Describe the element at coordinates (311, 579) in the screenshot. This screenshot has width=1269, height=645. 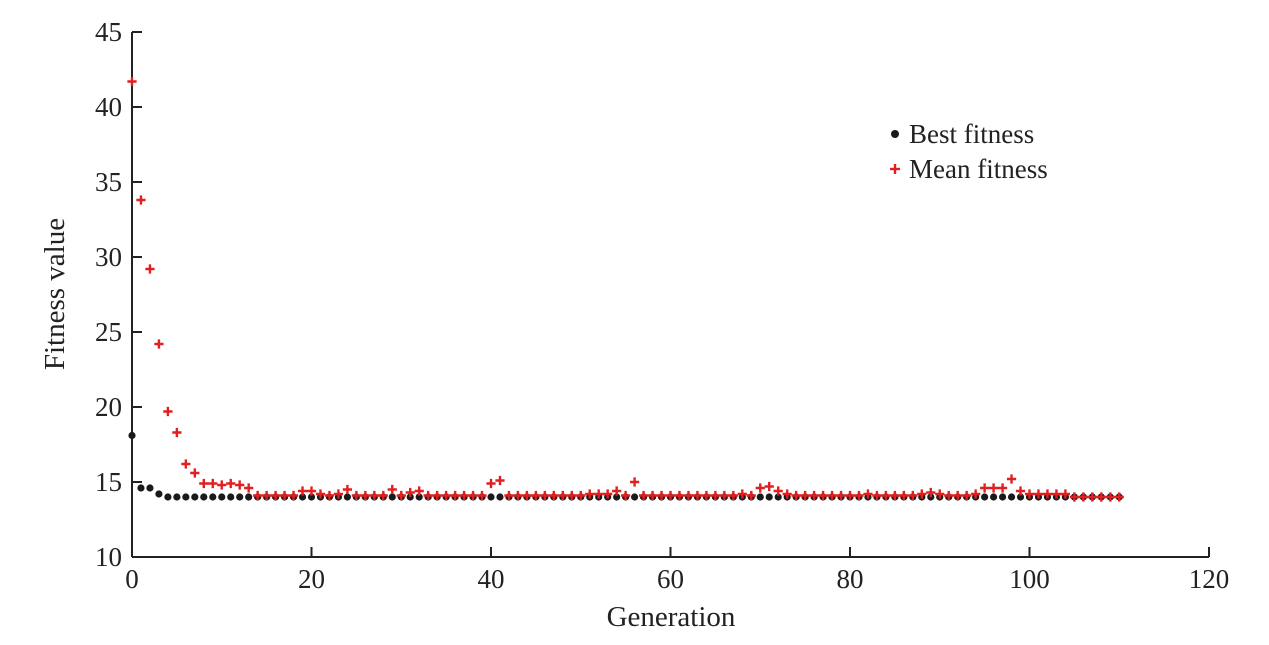
I see `x-tick-label: 20` at that location.